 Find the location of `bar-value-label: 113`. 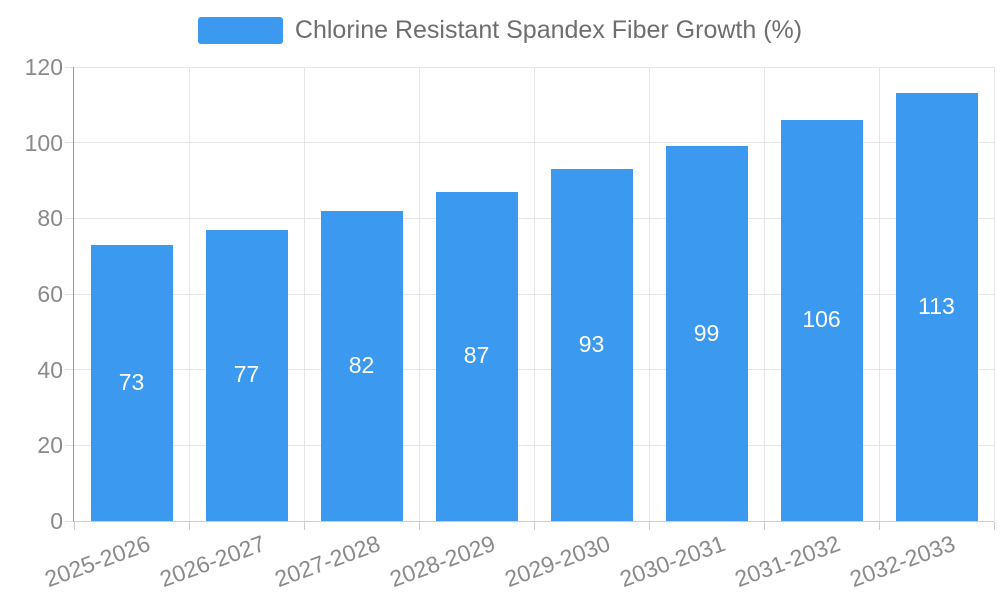

bar-value-label: 113 is located at coordinates (936, 306).